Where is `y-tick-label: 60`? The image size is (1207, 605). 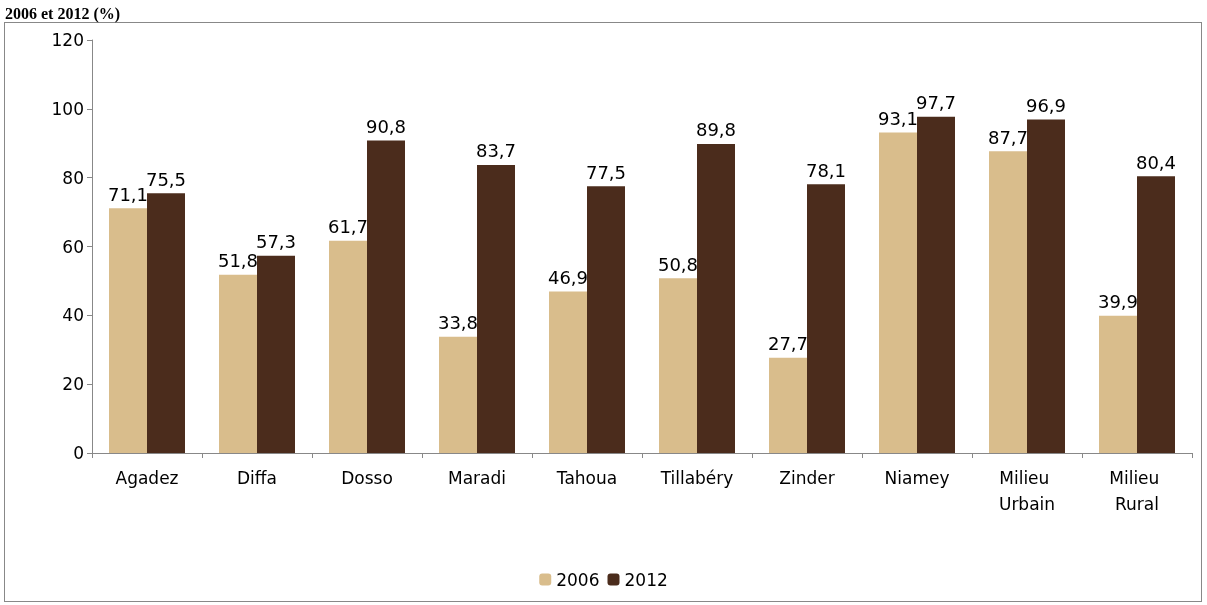 y-tick-label: 60 is located at coordinates (73, 246).